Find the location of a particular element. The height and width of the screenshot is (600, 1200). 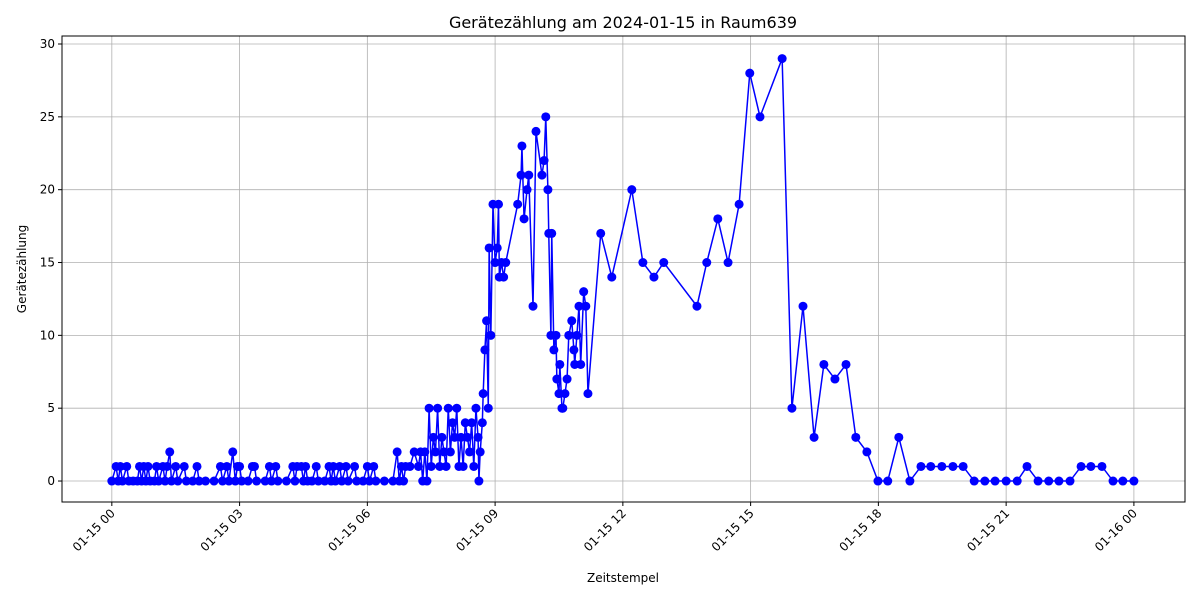

y-tick-label: 5 is located at coordinates (51, 408).